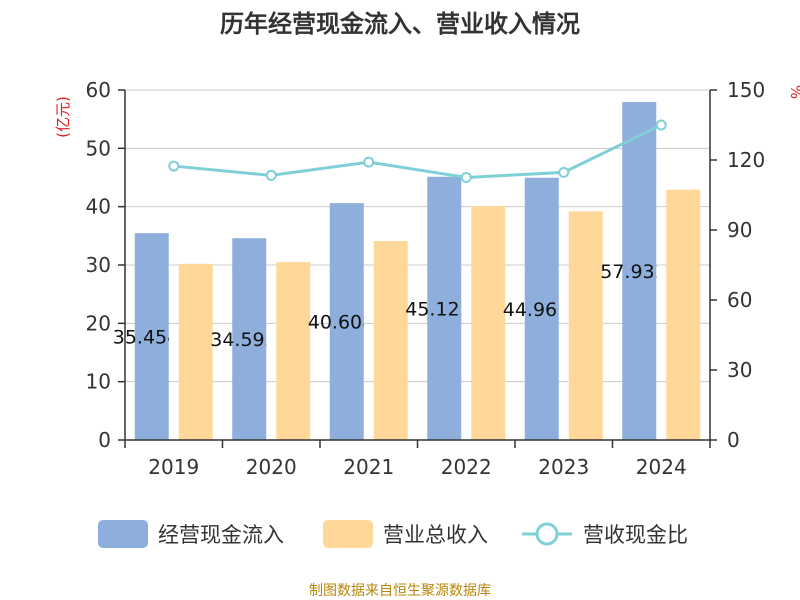 Image resolution: width=800 pixels, height=600 pixels. Describe the element at coordinates (435, 535) in the screenshot. I see `legend-label-revenue: 营业总收入` at that location.